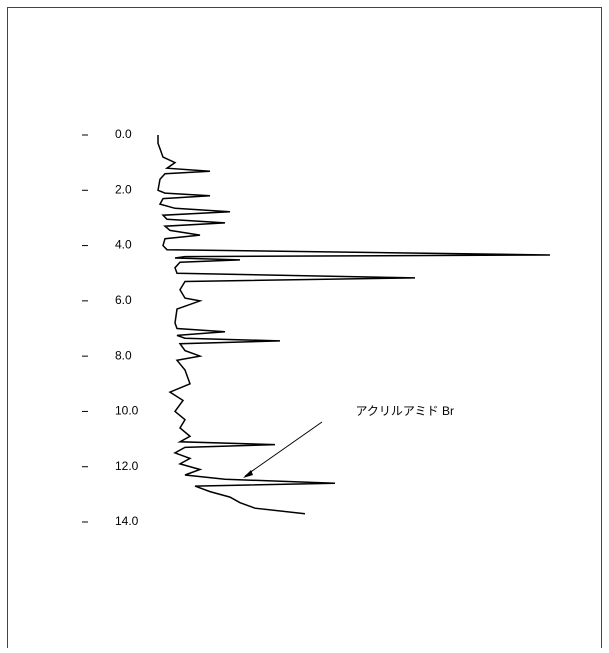 The width and height of the screenshot is (609, 653). What do you see at coordinates (127, 411) in the screenshot?
I see `y-tick-label: 10.0` at bounding box center [127, 411].